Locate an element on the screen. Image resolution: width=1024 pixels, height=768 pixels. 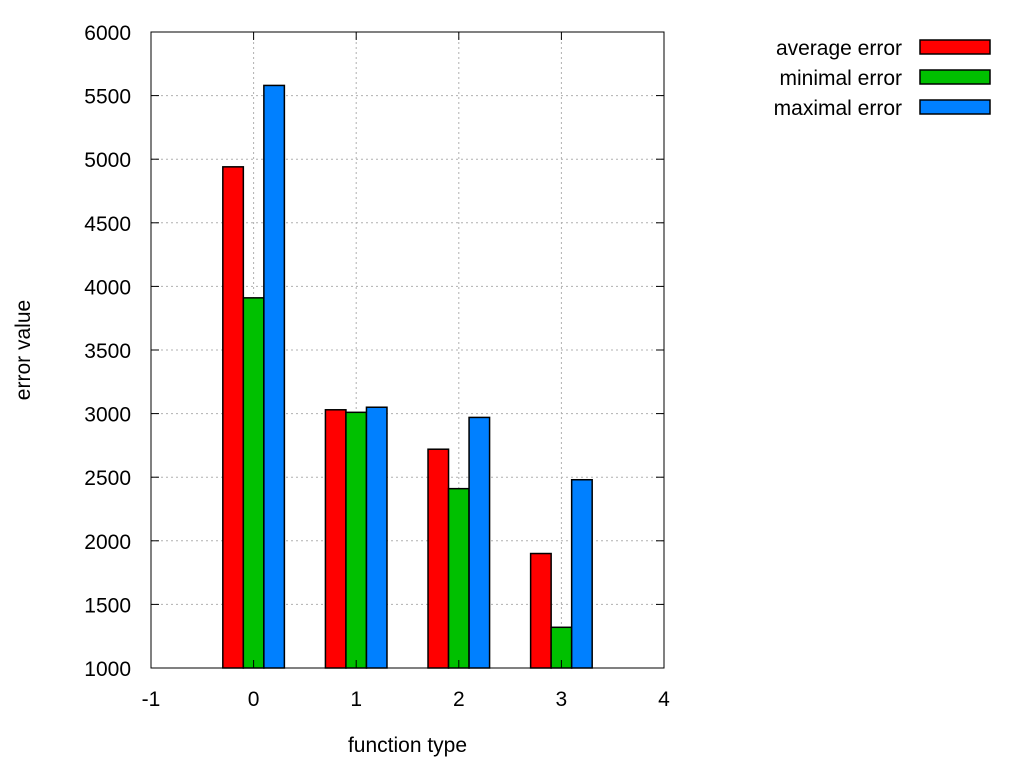
legend: average error minimal error maximal error is located at coordinates (882, 78).